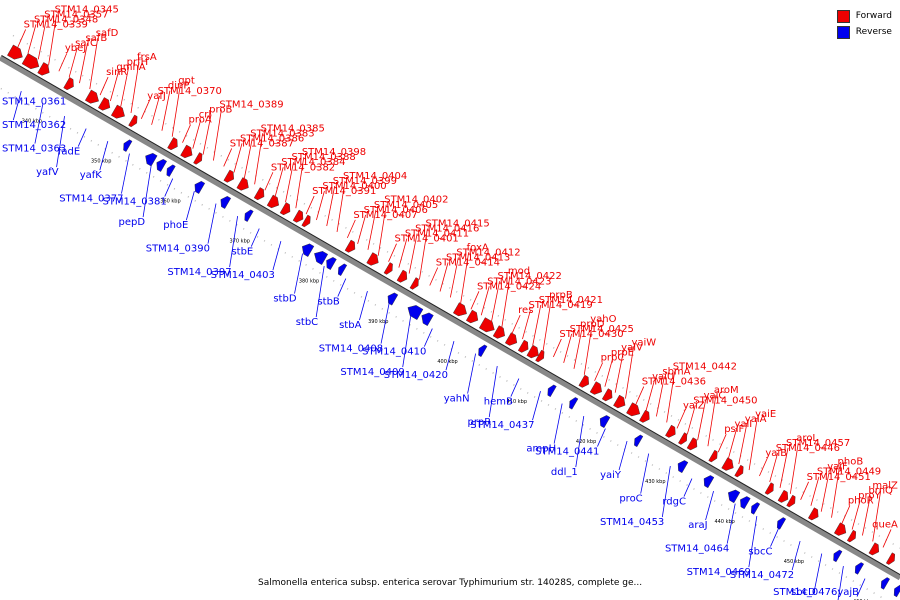 Image resolution: width=900 pixels, height=600 pixels. I want to click on forward-gene-label: STM14_0382, so click(303, 167).